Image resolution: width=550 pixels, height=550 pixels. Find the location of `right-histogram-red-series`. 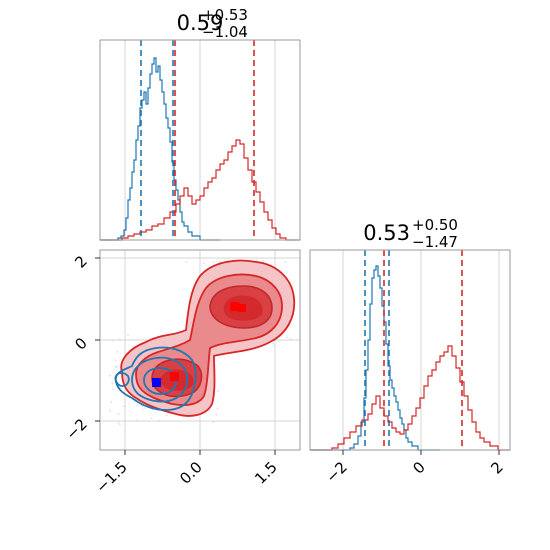

right-histogram-red-series is located at coordinates (410, 398).